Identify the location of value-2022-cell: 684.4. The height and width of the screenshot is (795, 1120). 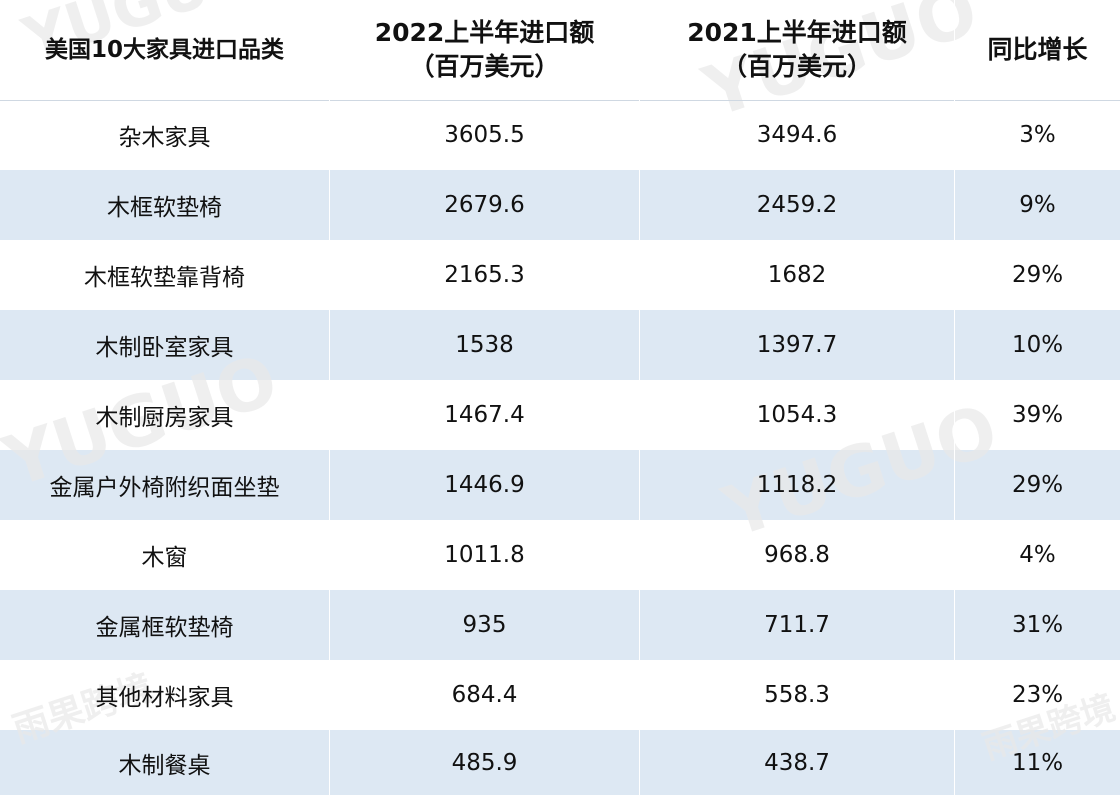
(485, 695).